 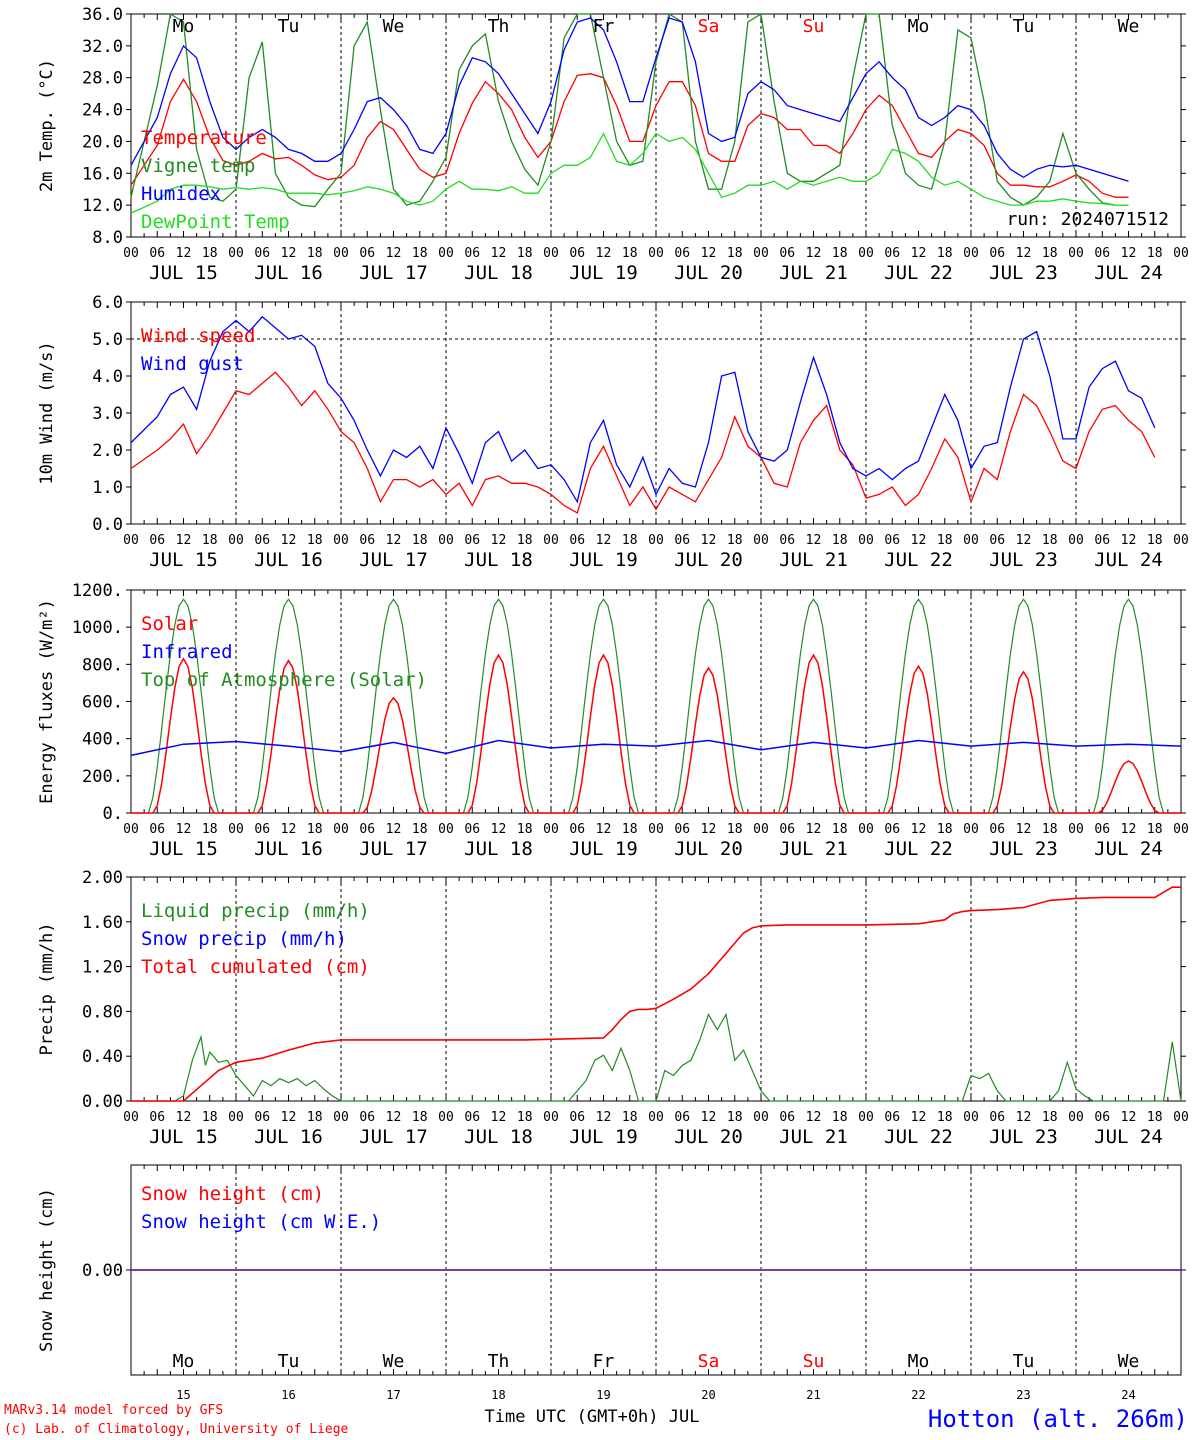 What do you see at coordinates (169, 624) in the screenshot?
I see `legend-entry: Solar` at bounding box center [169, 624].